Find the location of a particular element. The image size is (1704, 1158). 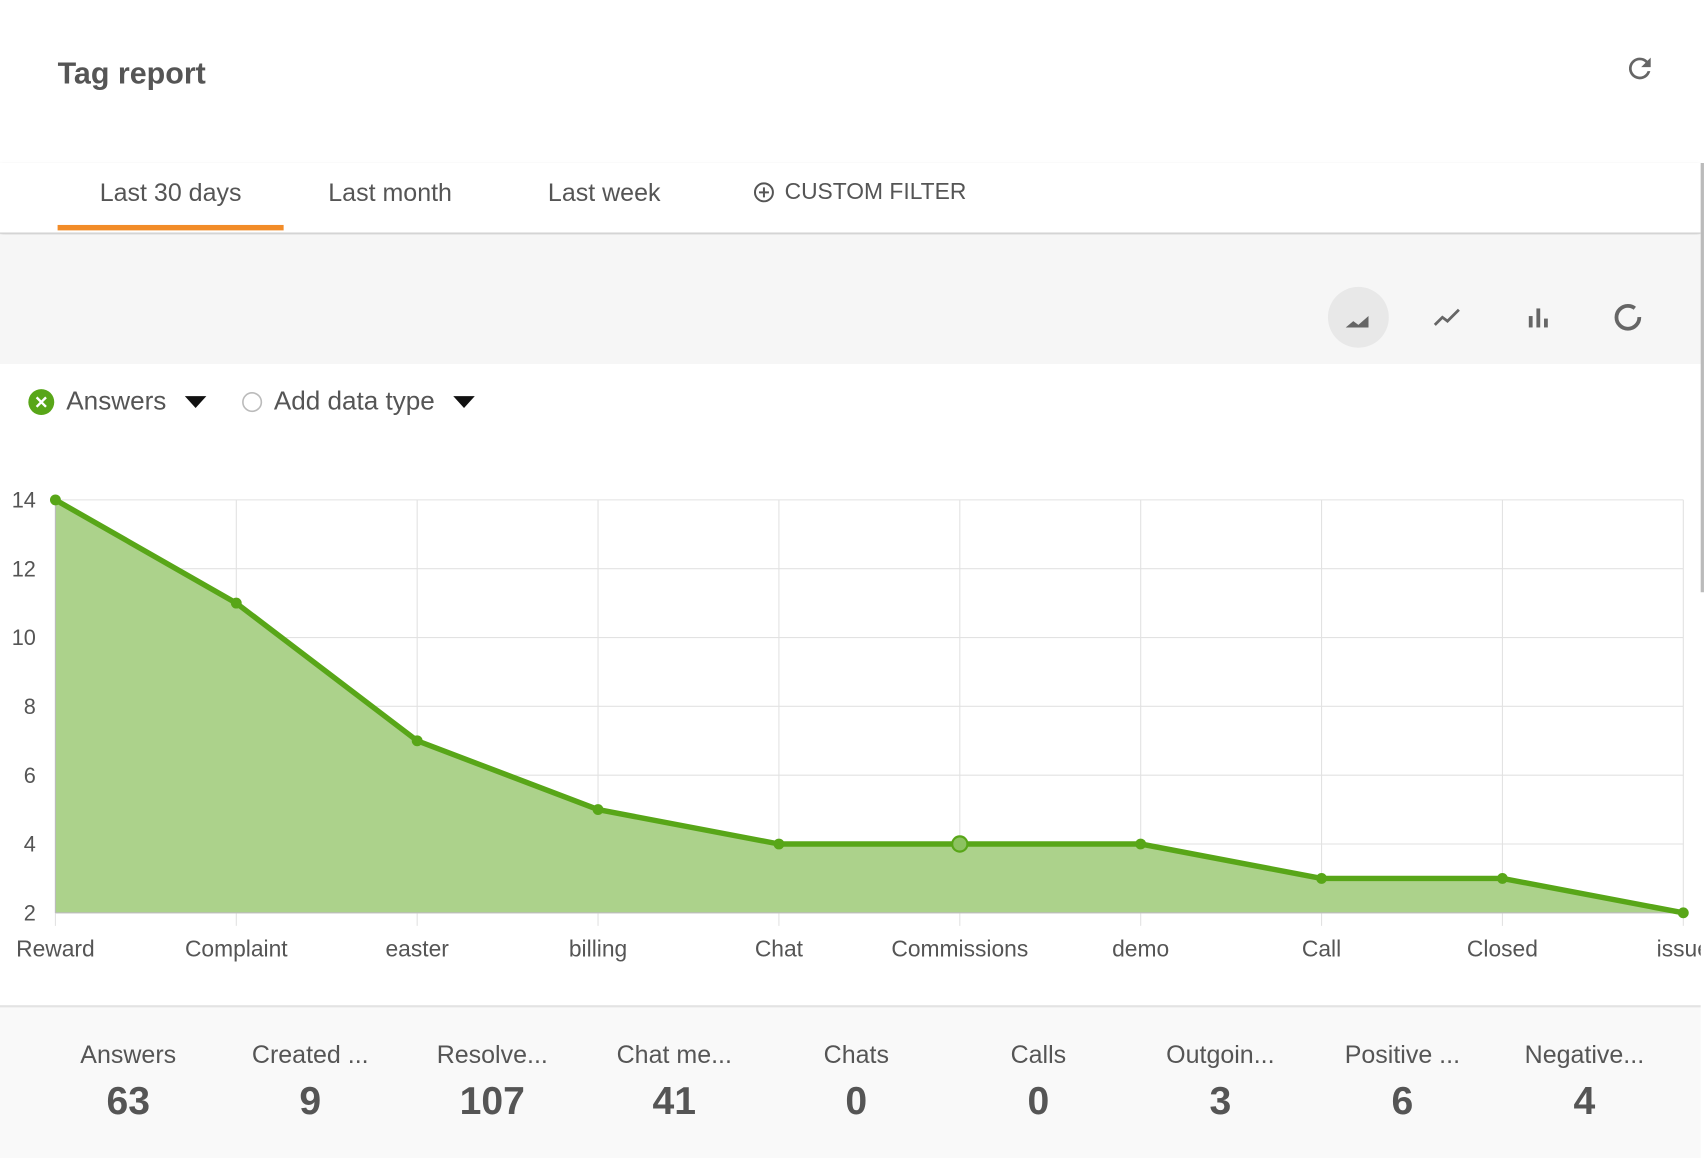

donut-chart-button is located at coordinates (1627, 317).